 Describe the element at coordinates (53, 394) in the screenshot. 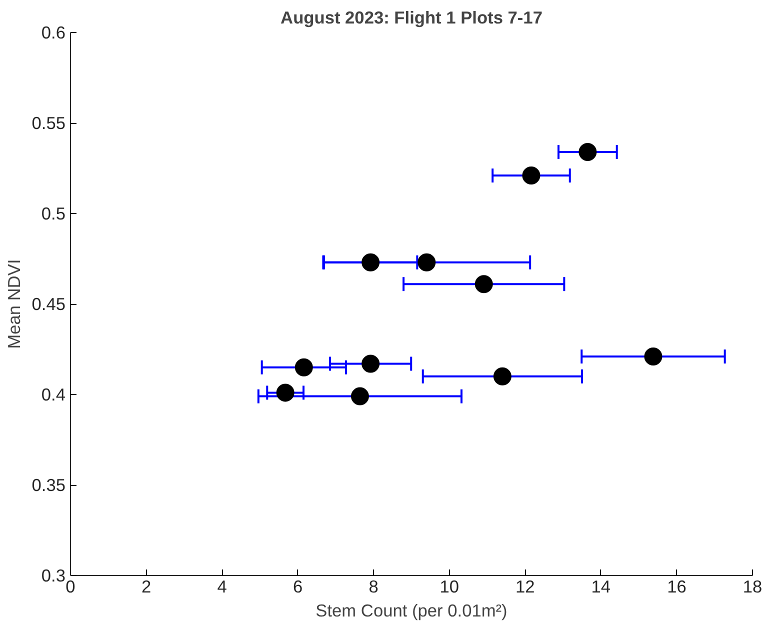

I see `y-tick-label: 0.4` at that location.